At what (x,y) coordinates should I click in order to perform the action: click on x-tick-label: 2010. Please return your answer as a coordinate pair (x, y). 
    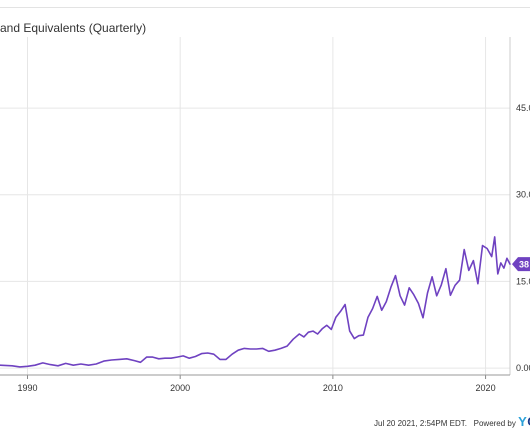
    Looking at the image, I should click on (333, 388).